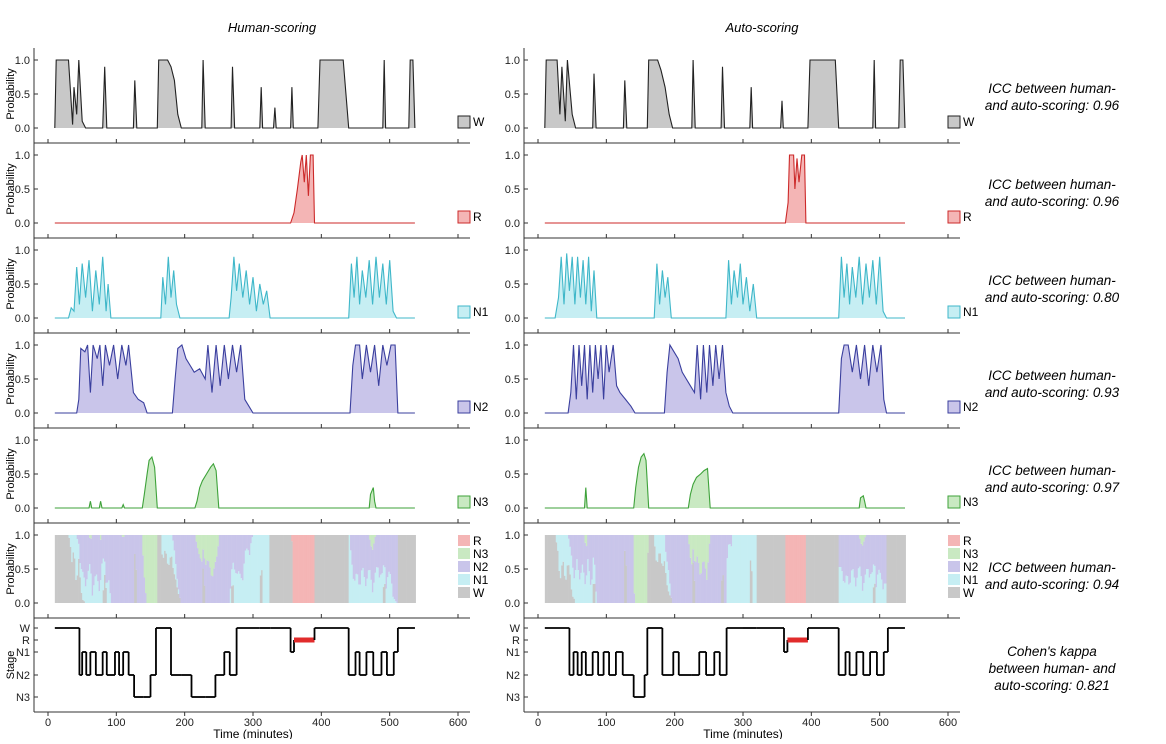  Describe the element at coordinates (724, 480) in the screenshot. I see `series-line-n3` at that location.